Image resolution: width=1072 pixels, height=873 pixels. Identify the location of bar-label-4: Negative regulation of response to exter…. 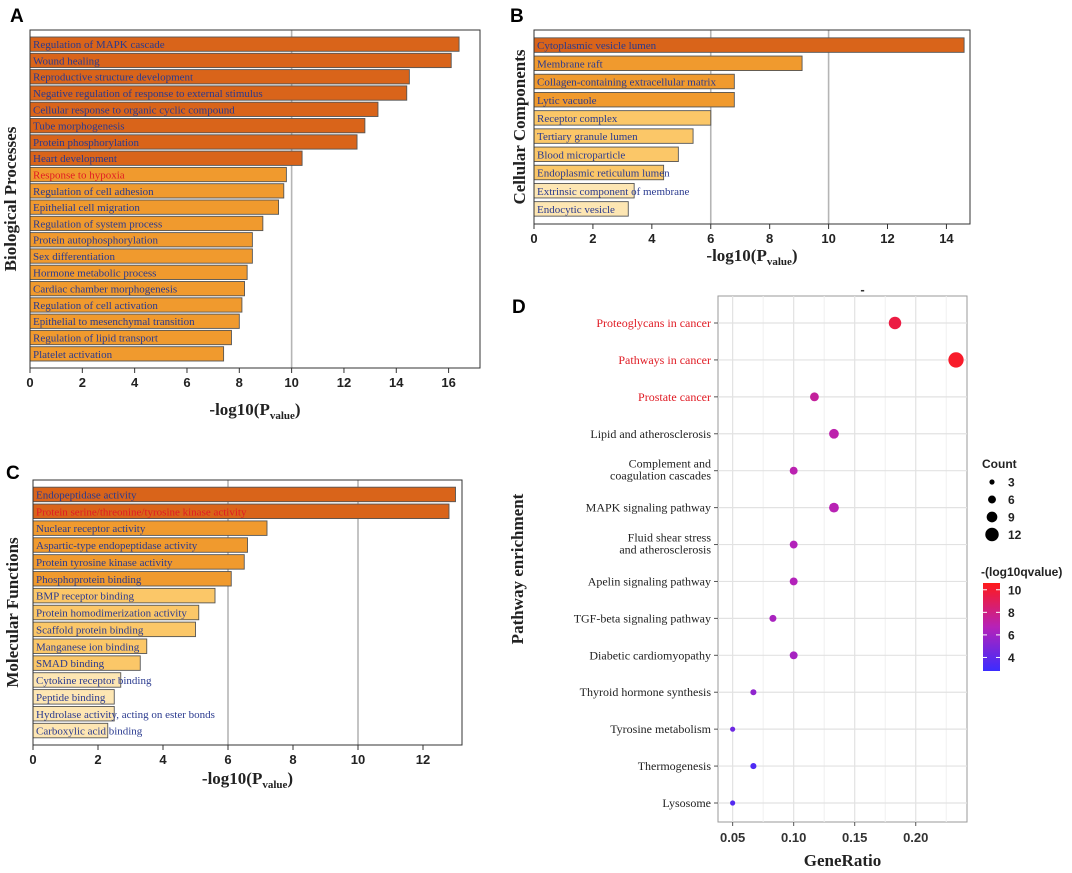
(148, 94).